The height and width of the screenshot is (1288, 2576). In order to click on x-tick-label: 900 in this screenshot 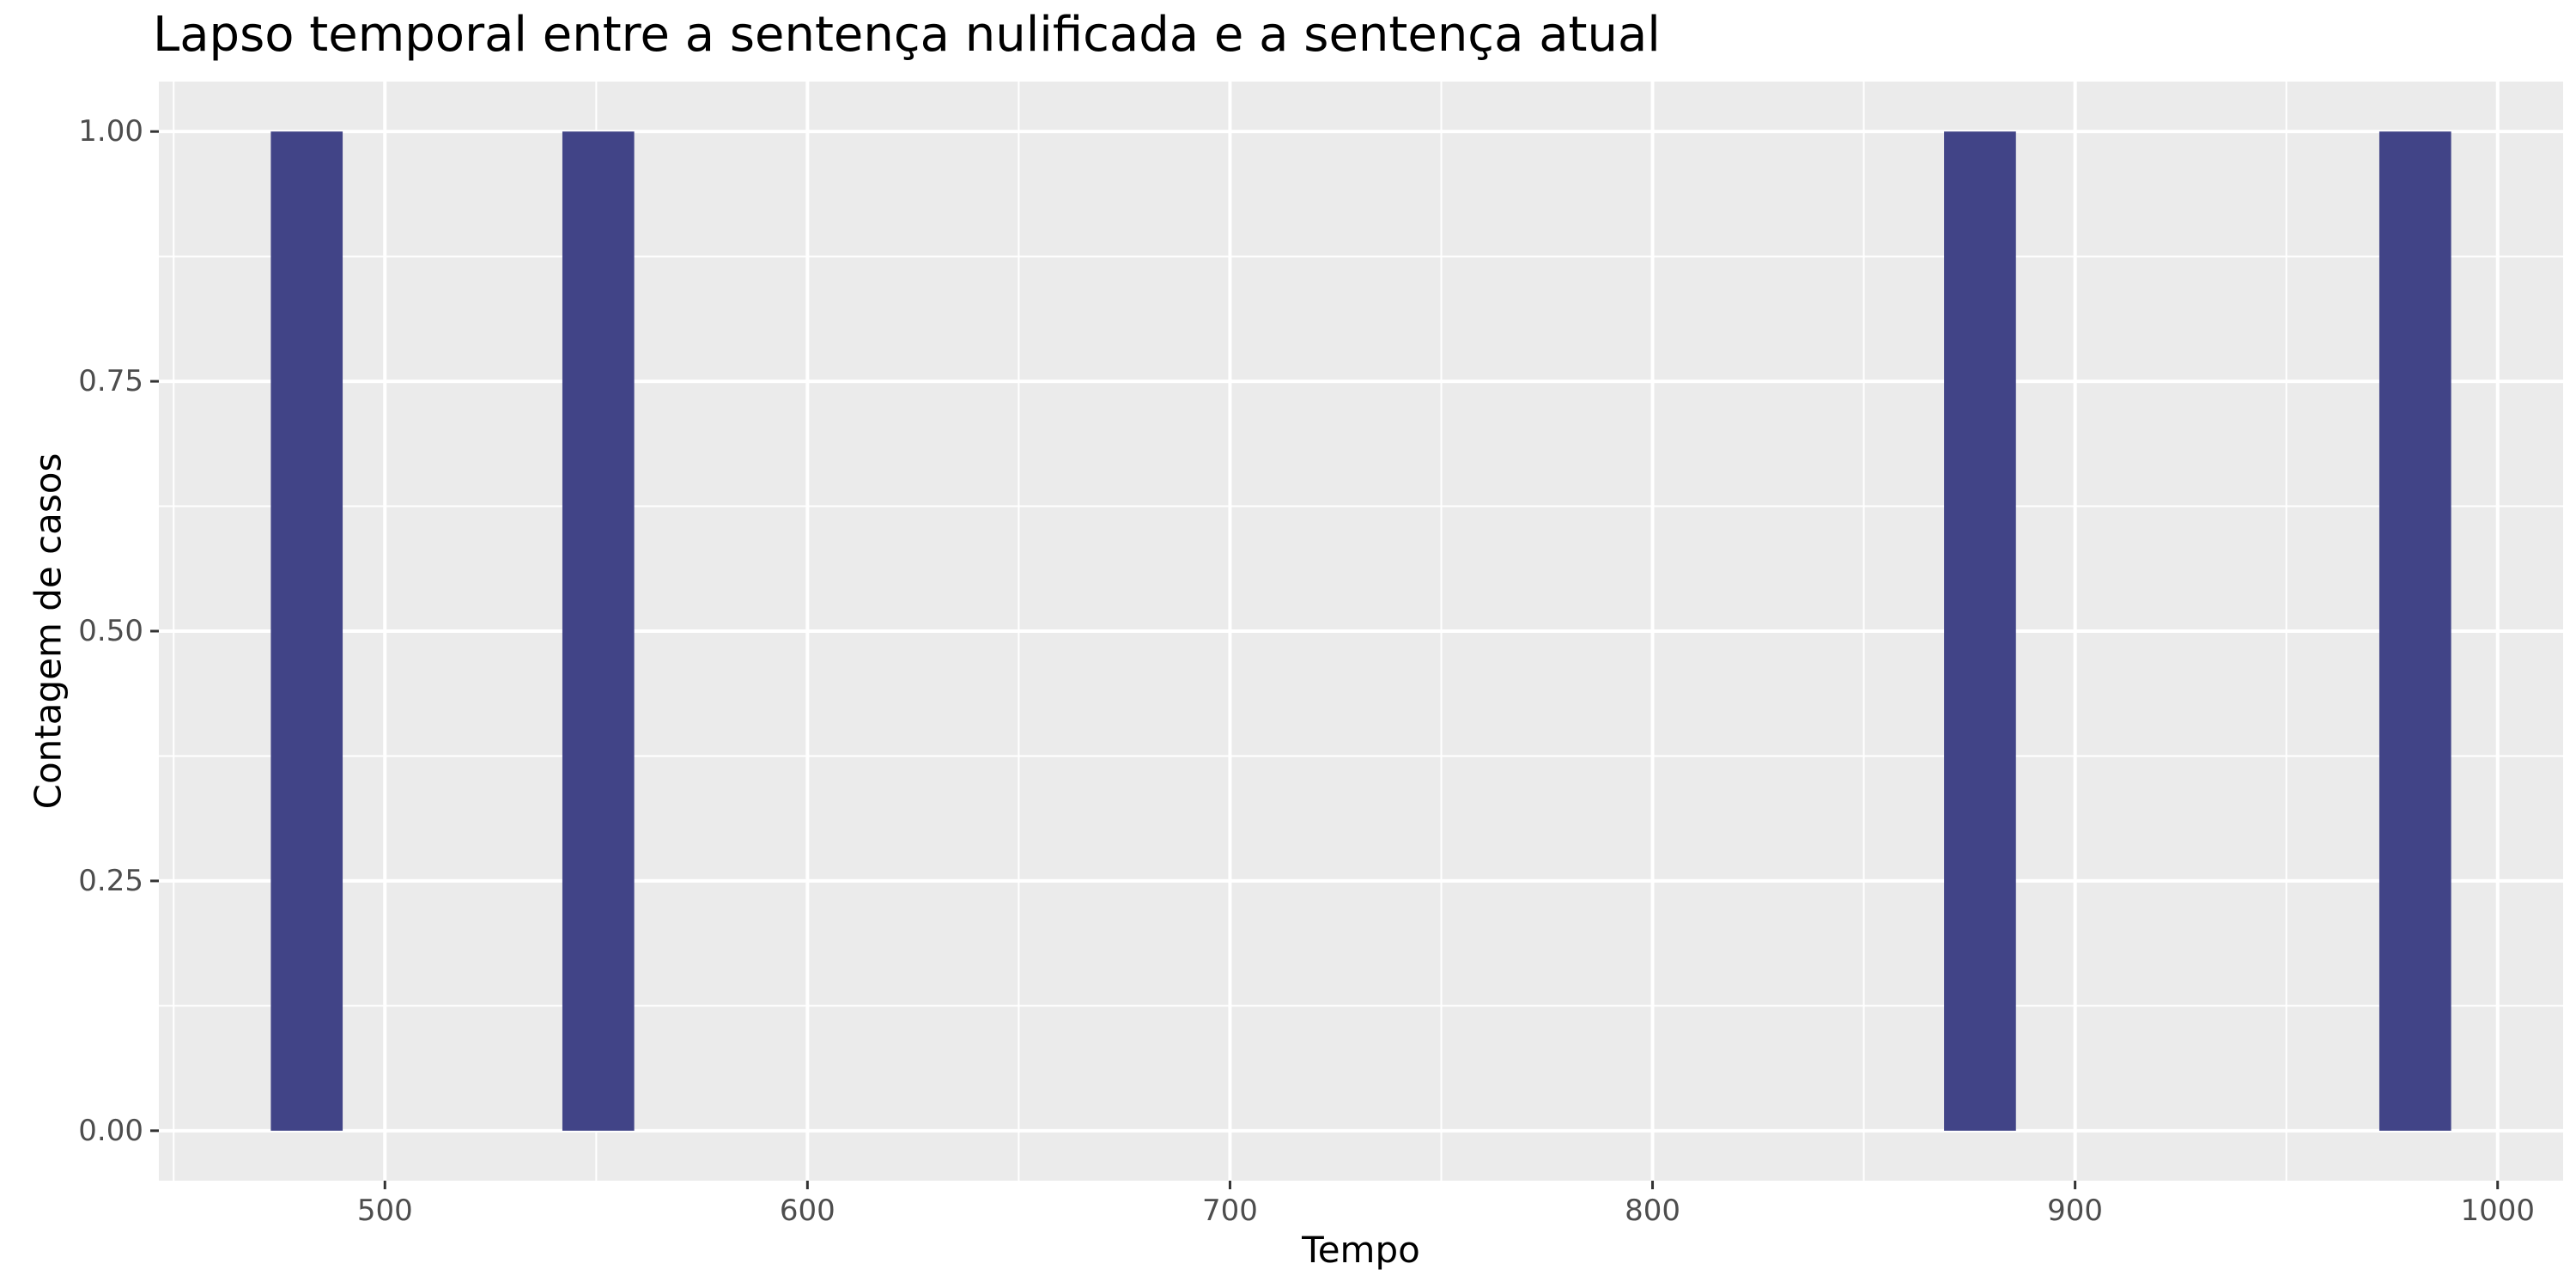, I will do `click(2075, 1211)`.